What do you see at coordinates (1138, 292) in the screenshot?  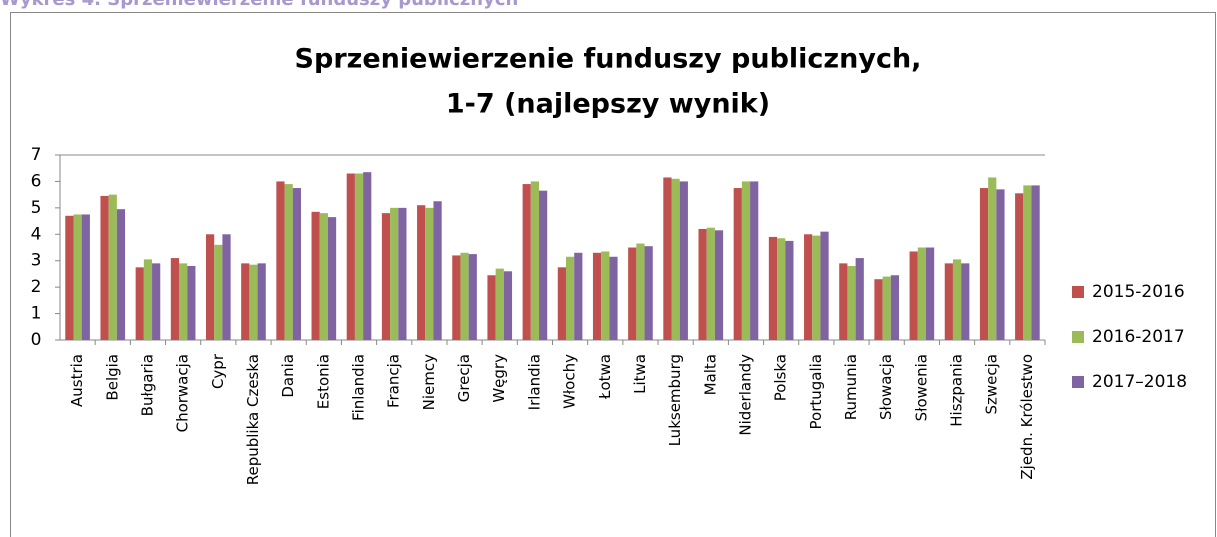 I see `legend-label: 2015-2016` at bounding box center [1138, 292].